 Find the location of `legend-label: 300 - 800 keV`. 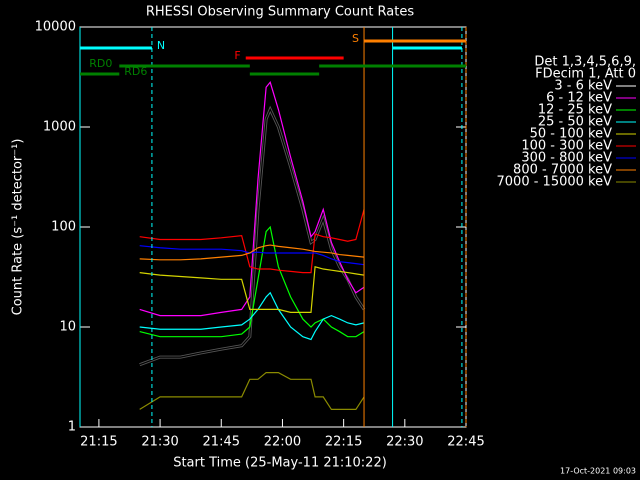

legend-label: 300 - 800 keV is located at coordinates (566, 158).